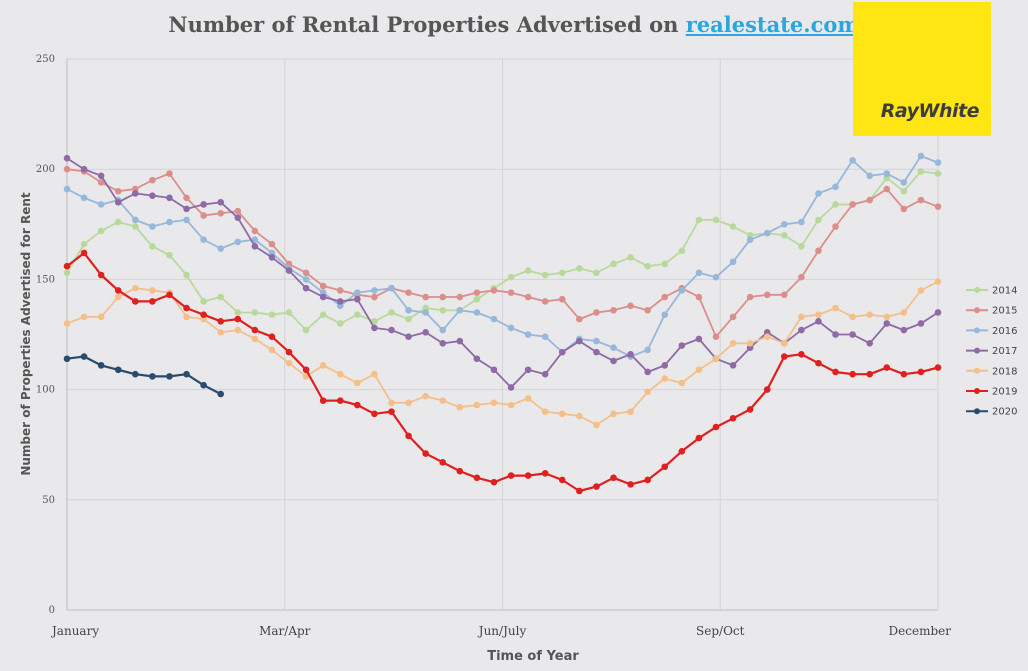 Image resolution: width=1028 pixels, height=671 pixels. I want to click on y-axis-label: Number of Properties Advertised for Rent, so click(26, 334).